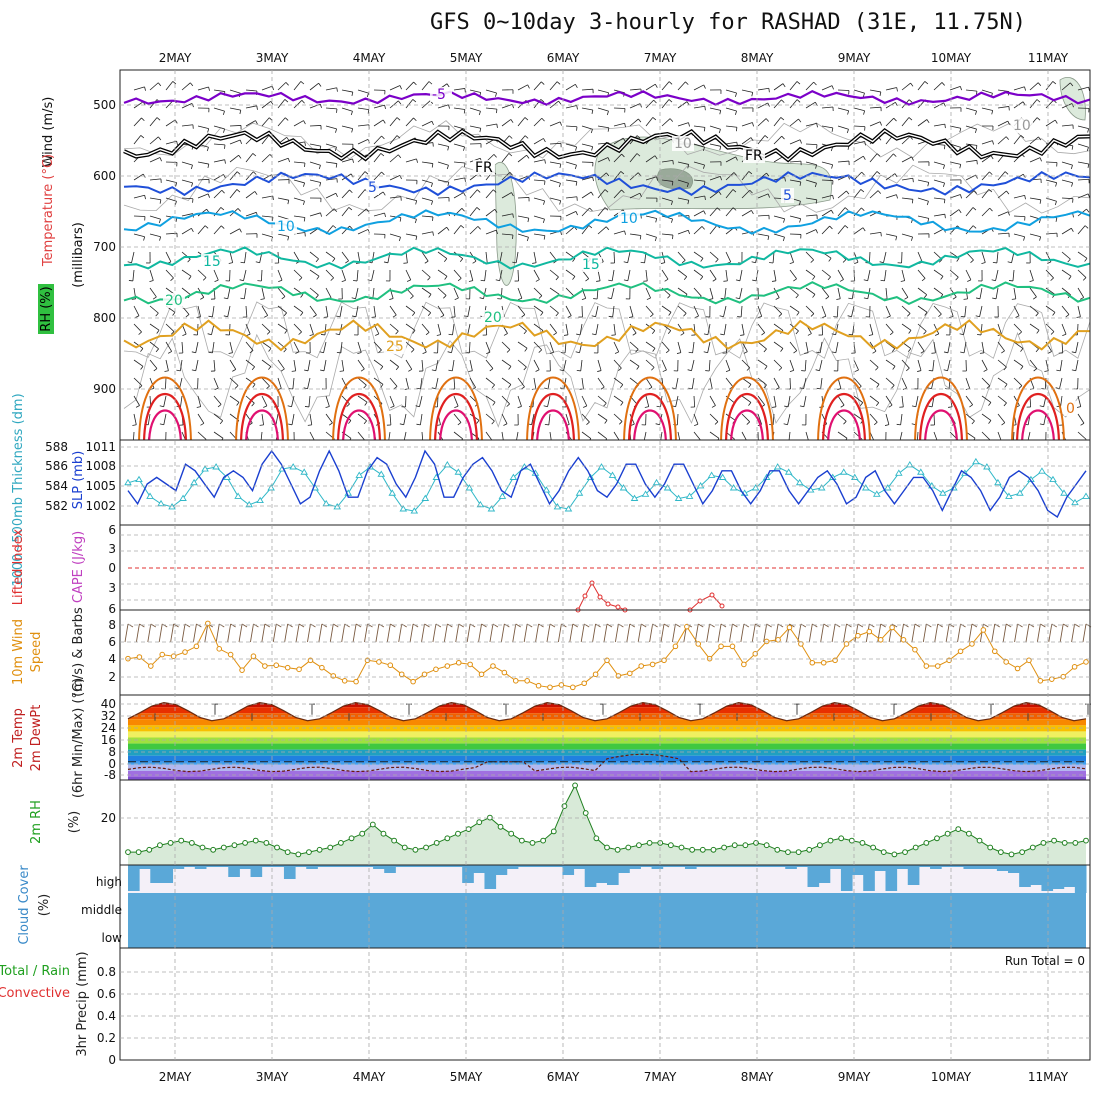 The image size is (1100, 1100). What do you see at coordinates (100, 466) in the screenshot?
I see `y-tick-label: 1008` at bounding box center [100, 466].